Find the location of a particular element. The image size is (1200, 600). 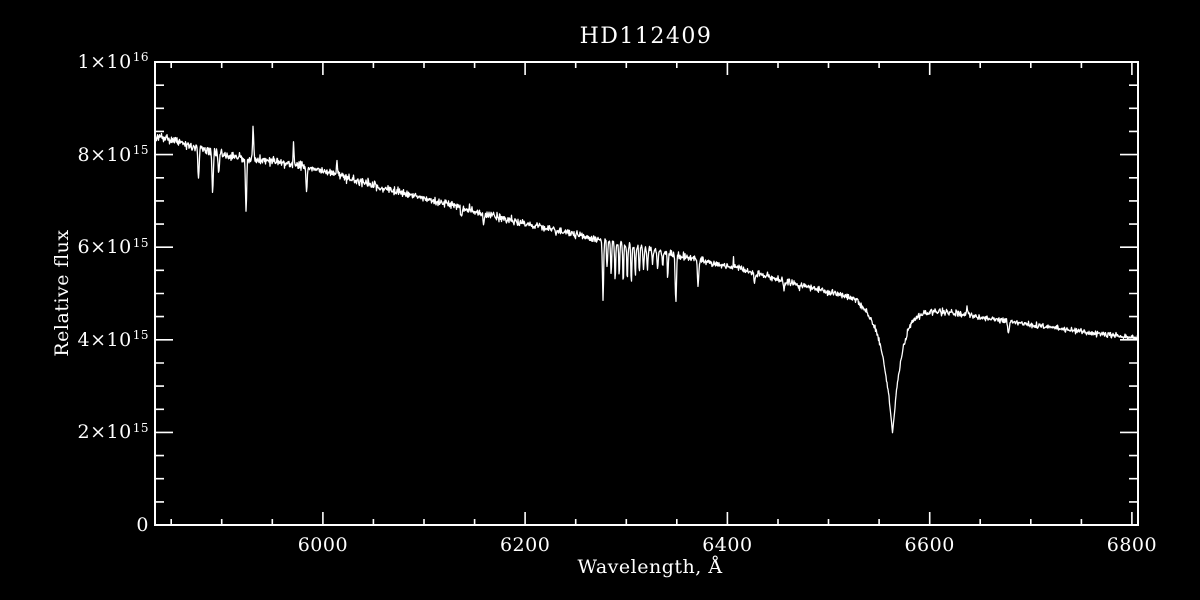

x-tick-label: 6000 is located at coordinates (323, 545).